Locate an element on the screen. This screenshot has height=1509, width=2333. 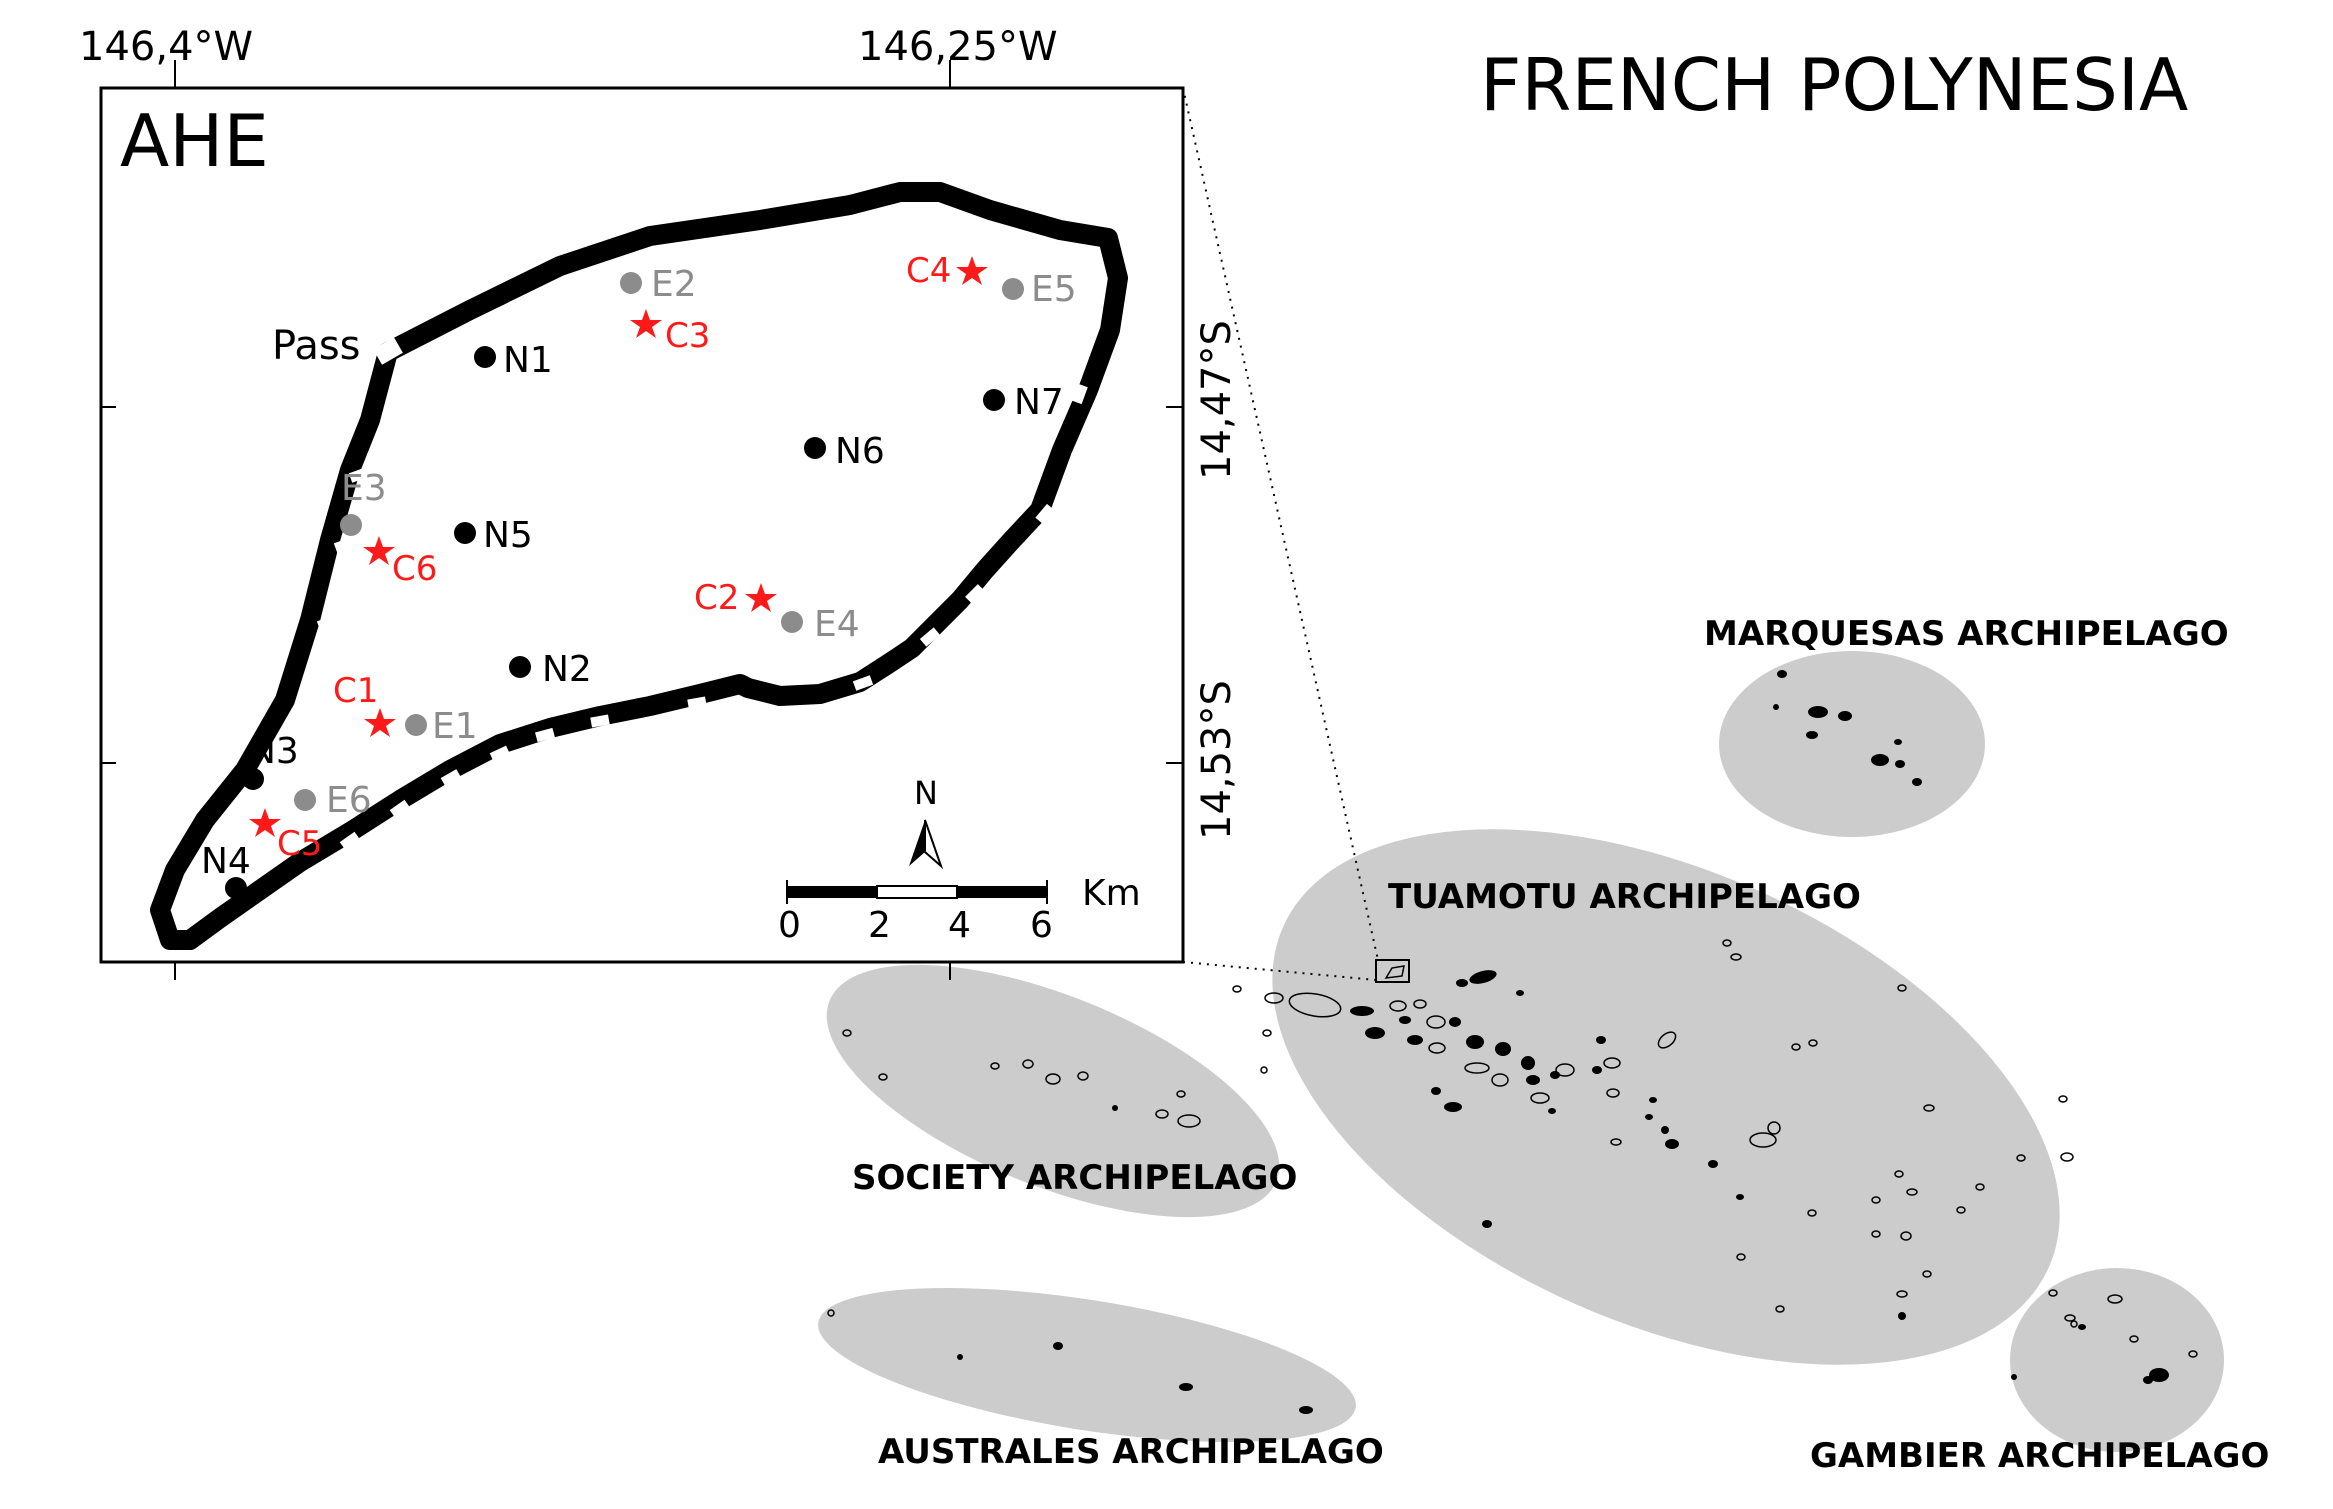
tuamotu-label: TUAMOTU ARCHIPELAGO is located at coordinates (1624, 897).